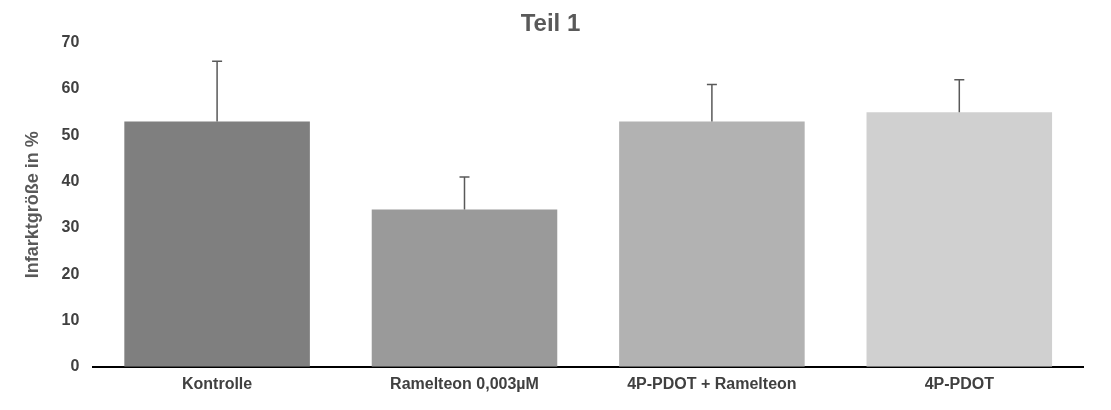 The width and height of the screenshot is (1111, 410). Describe the element at coordinates (70, 88) in the screenshot. I see `y-tick-label: 60` at that location.